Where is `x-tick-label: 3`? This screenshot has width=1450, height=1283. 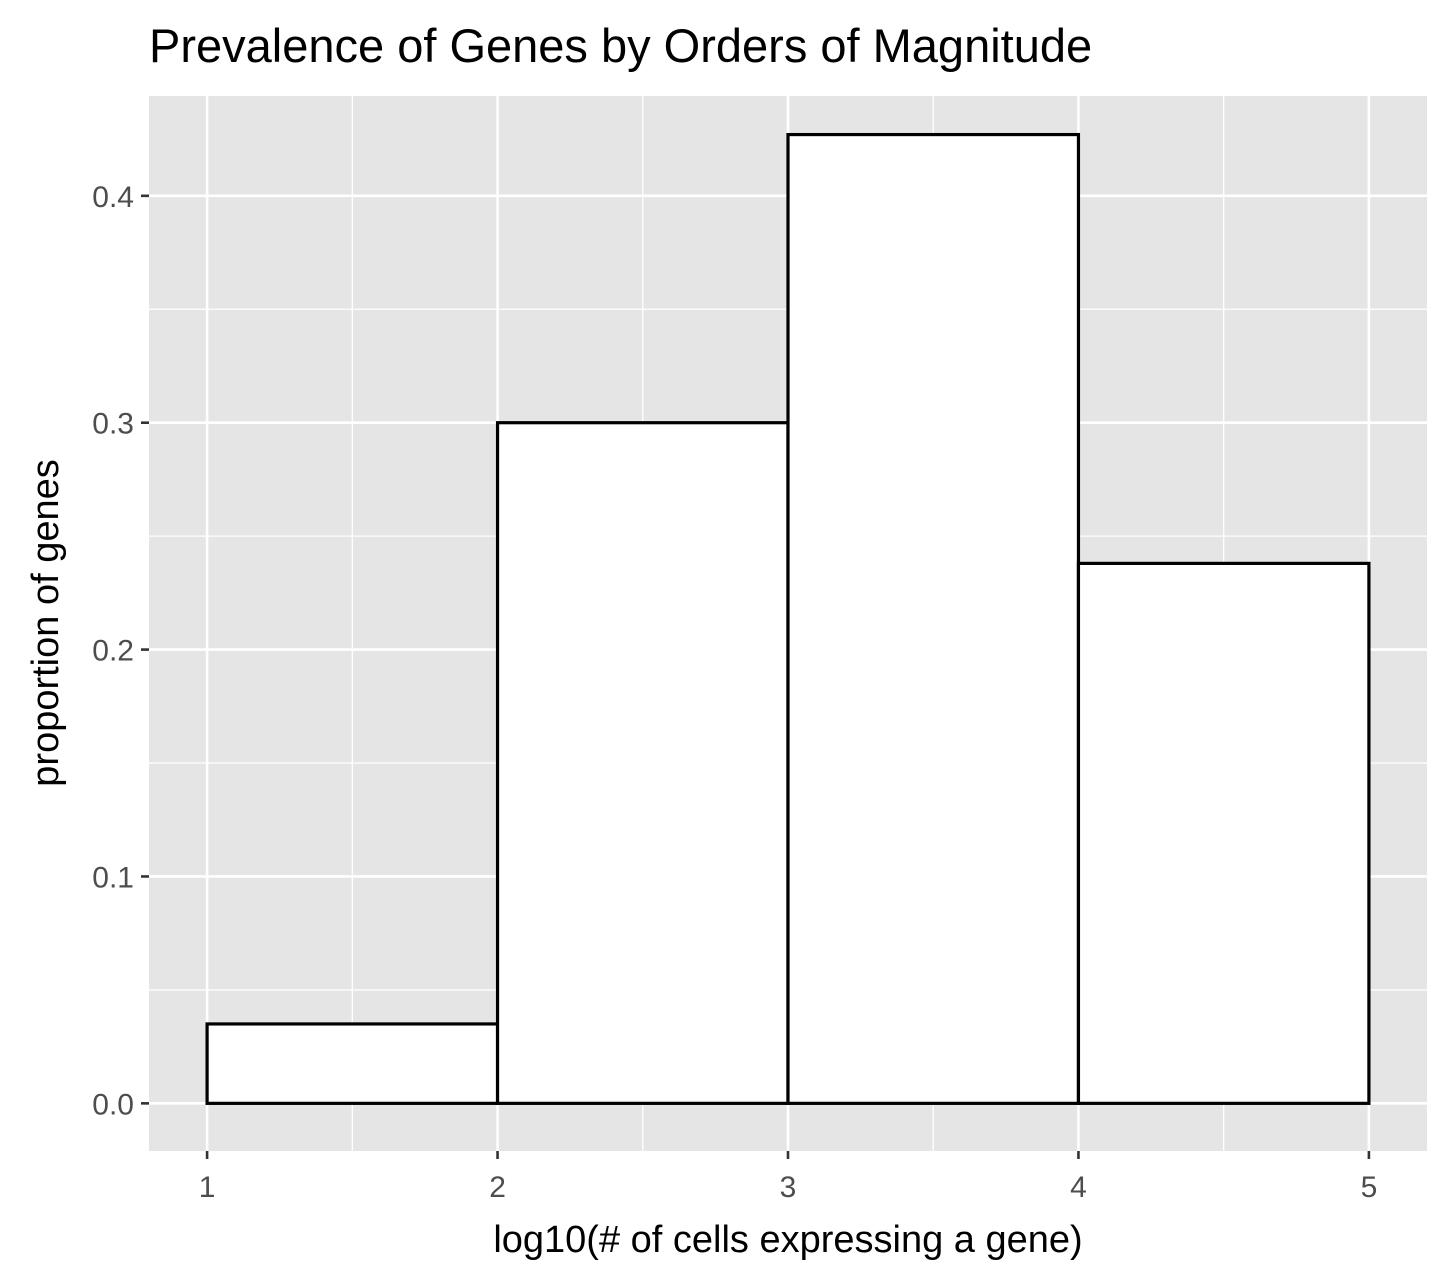 x-tick-label: 3 is located at coordinates (788, 1187).